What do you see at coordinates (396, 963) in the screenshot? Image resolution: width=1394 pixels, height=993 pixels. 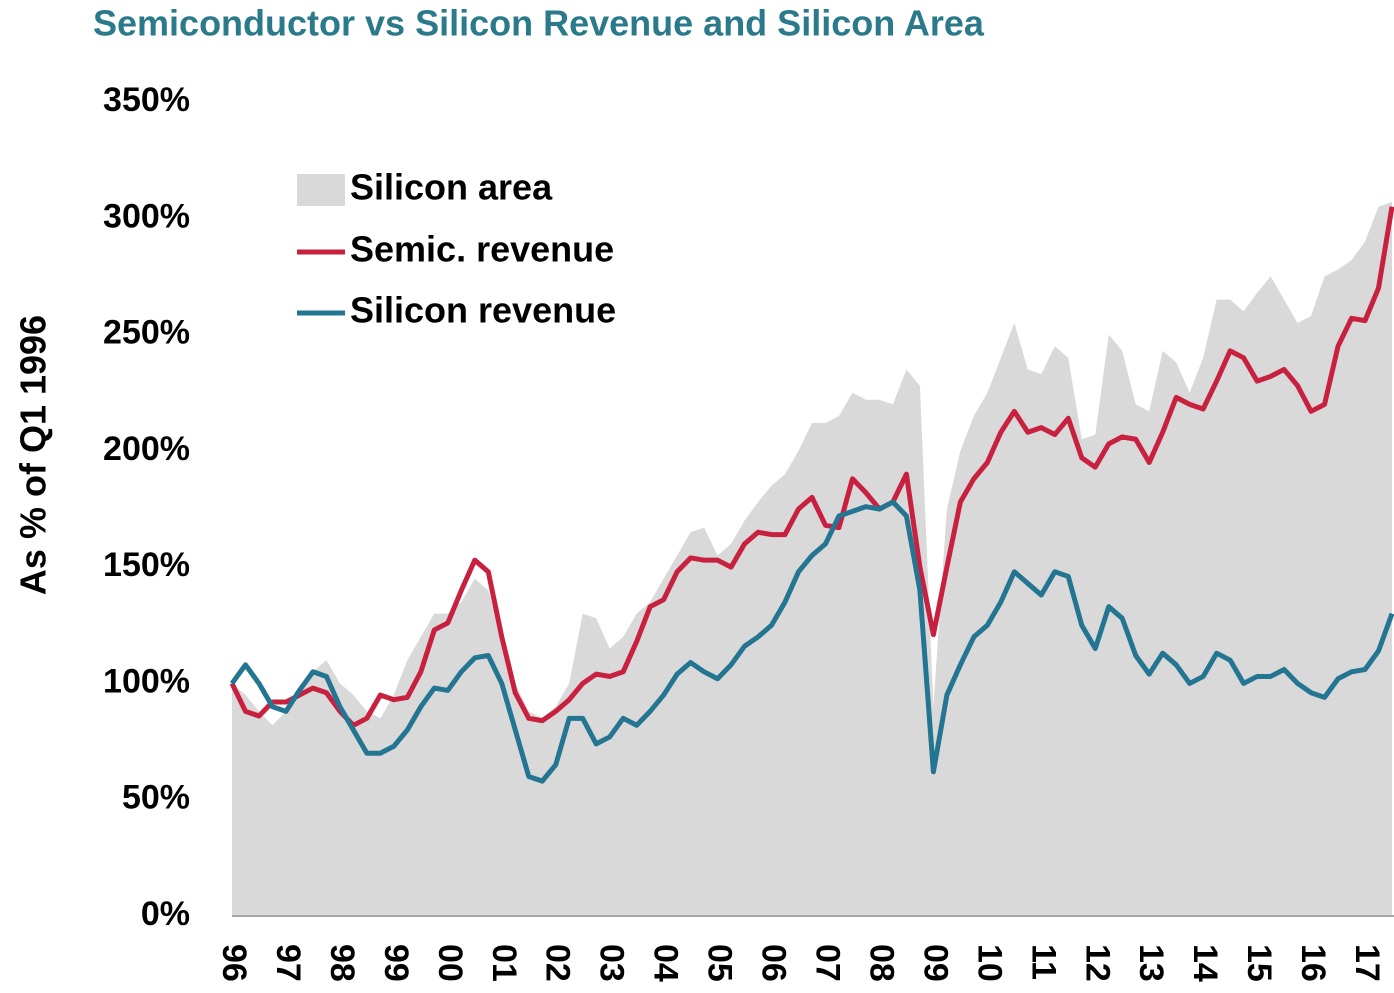 I see `x-tick-label: 99` at bounding box center [396, 963].